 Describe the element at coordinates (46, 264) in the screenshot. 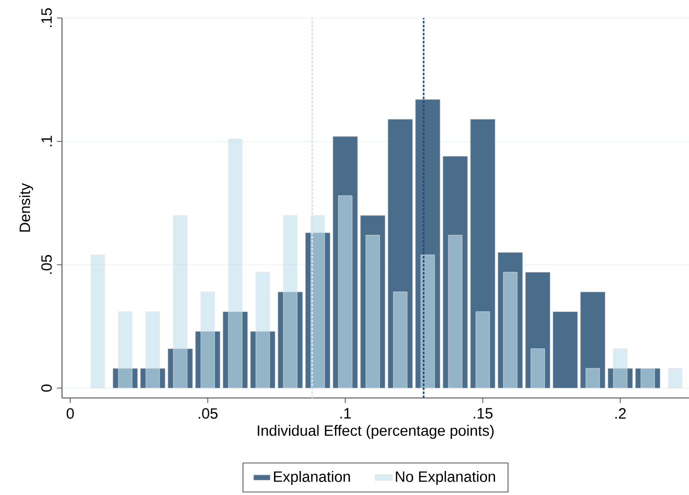

I see `y-tick-label: .05` at that location.